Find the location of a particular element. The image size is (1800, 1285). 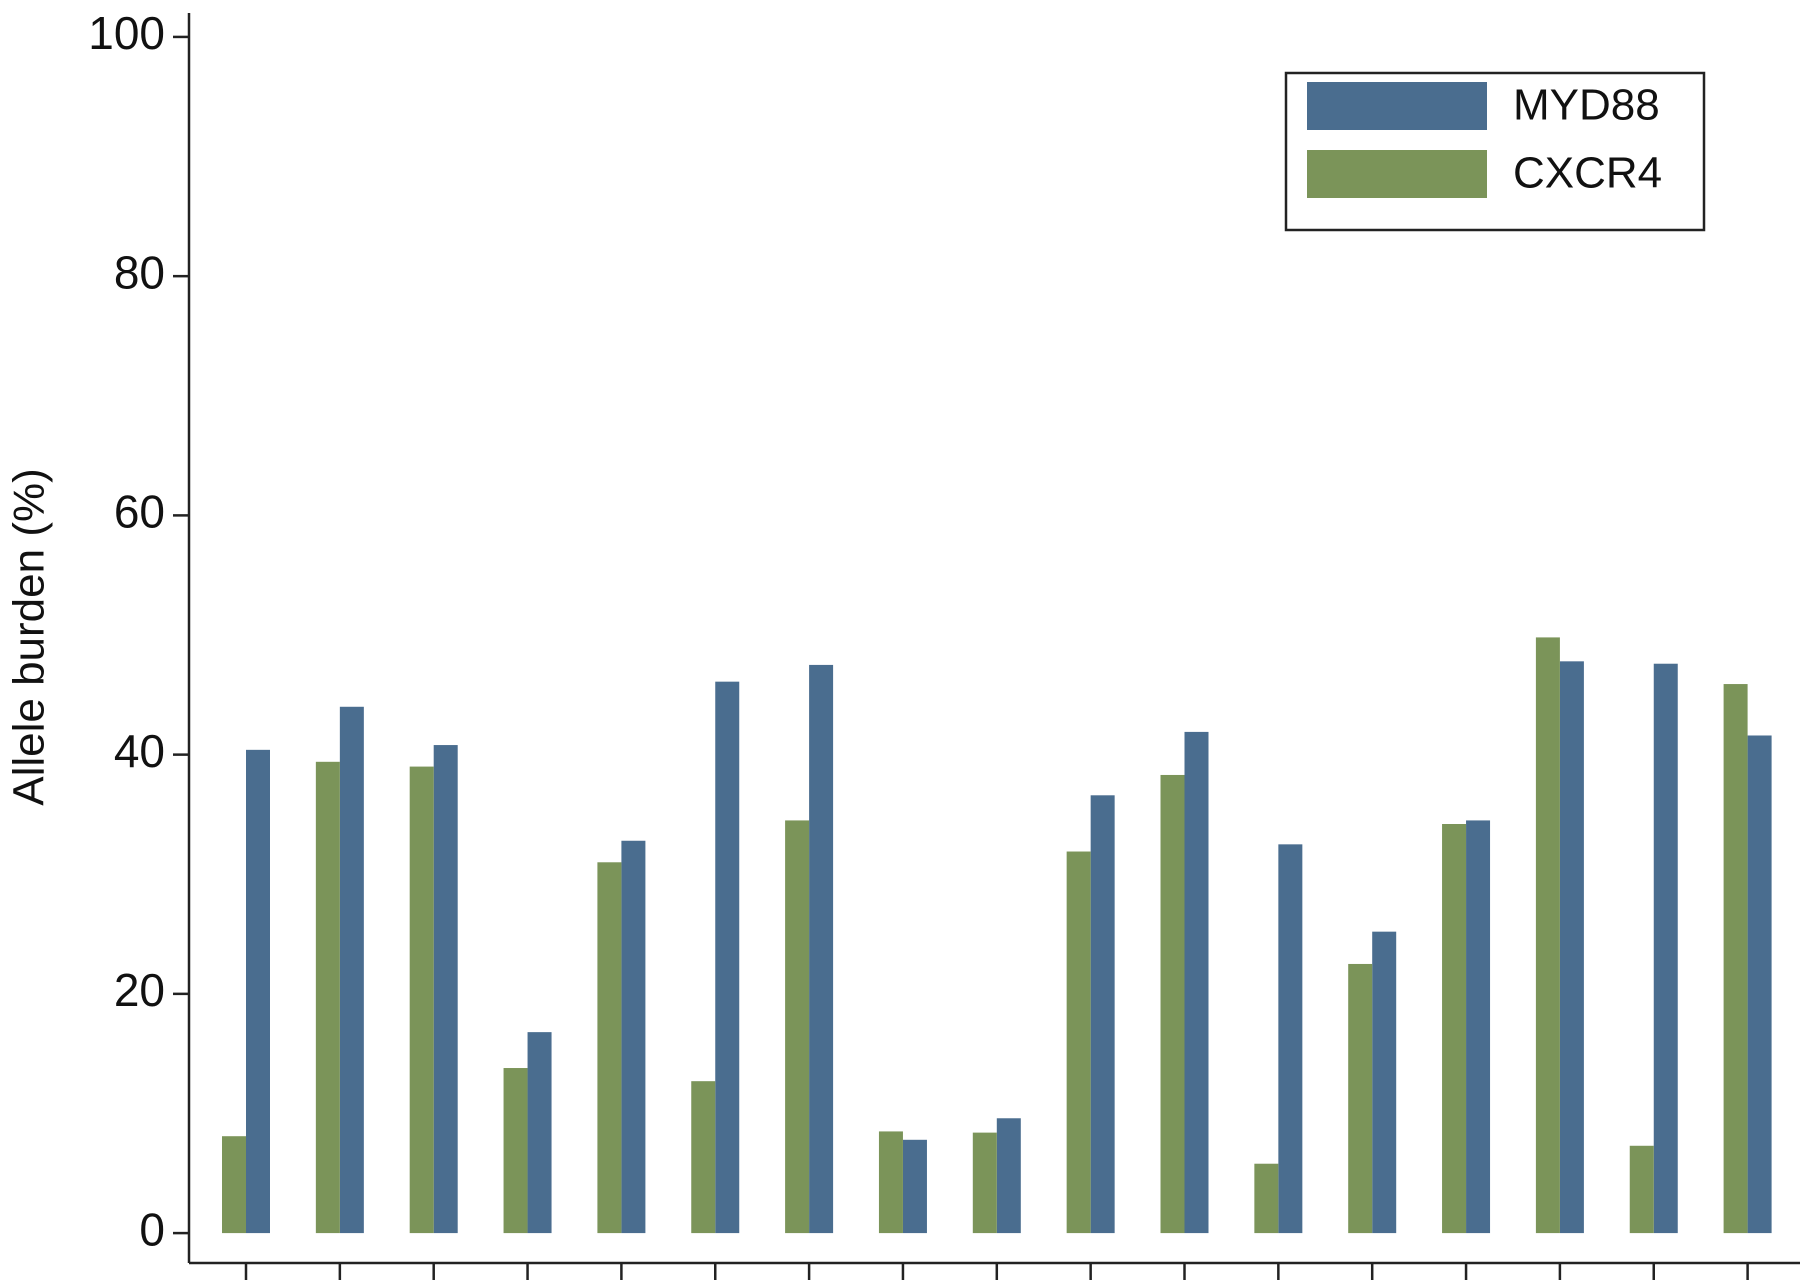

y-tick-label: 0 is located at coordinates (152, 1229).